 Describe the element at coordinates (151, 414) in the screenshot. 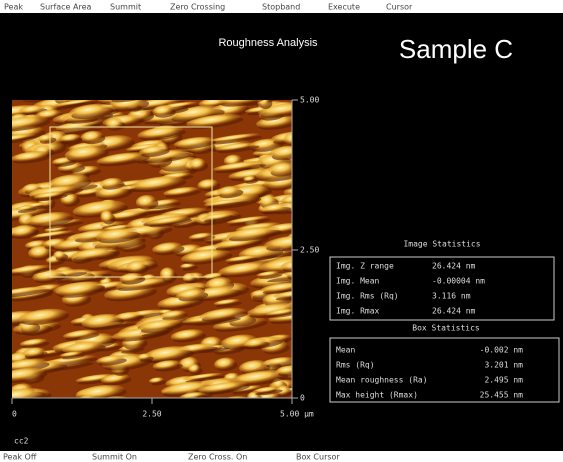

I see `x-tick-label: 2.50` at that location.